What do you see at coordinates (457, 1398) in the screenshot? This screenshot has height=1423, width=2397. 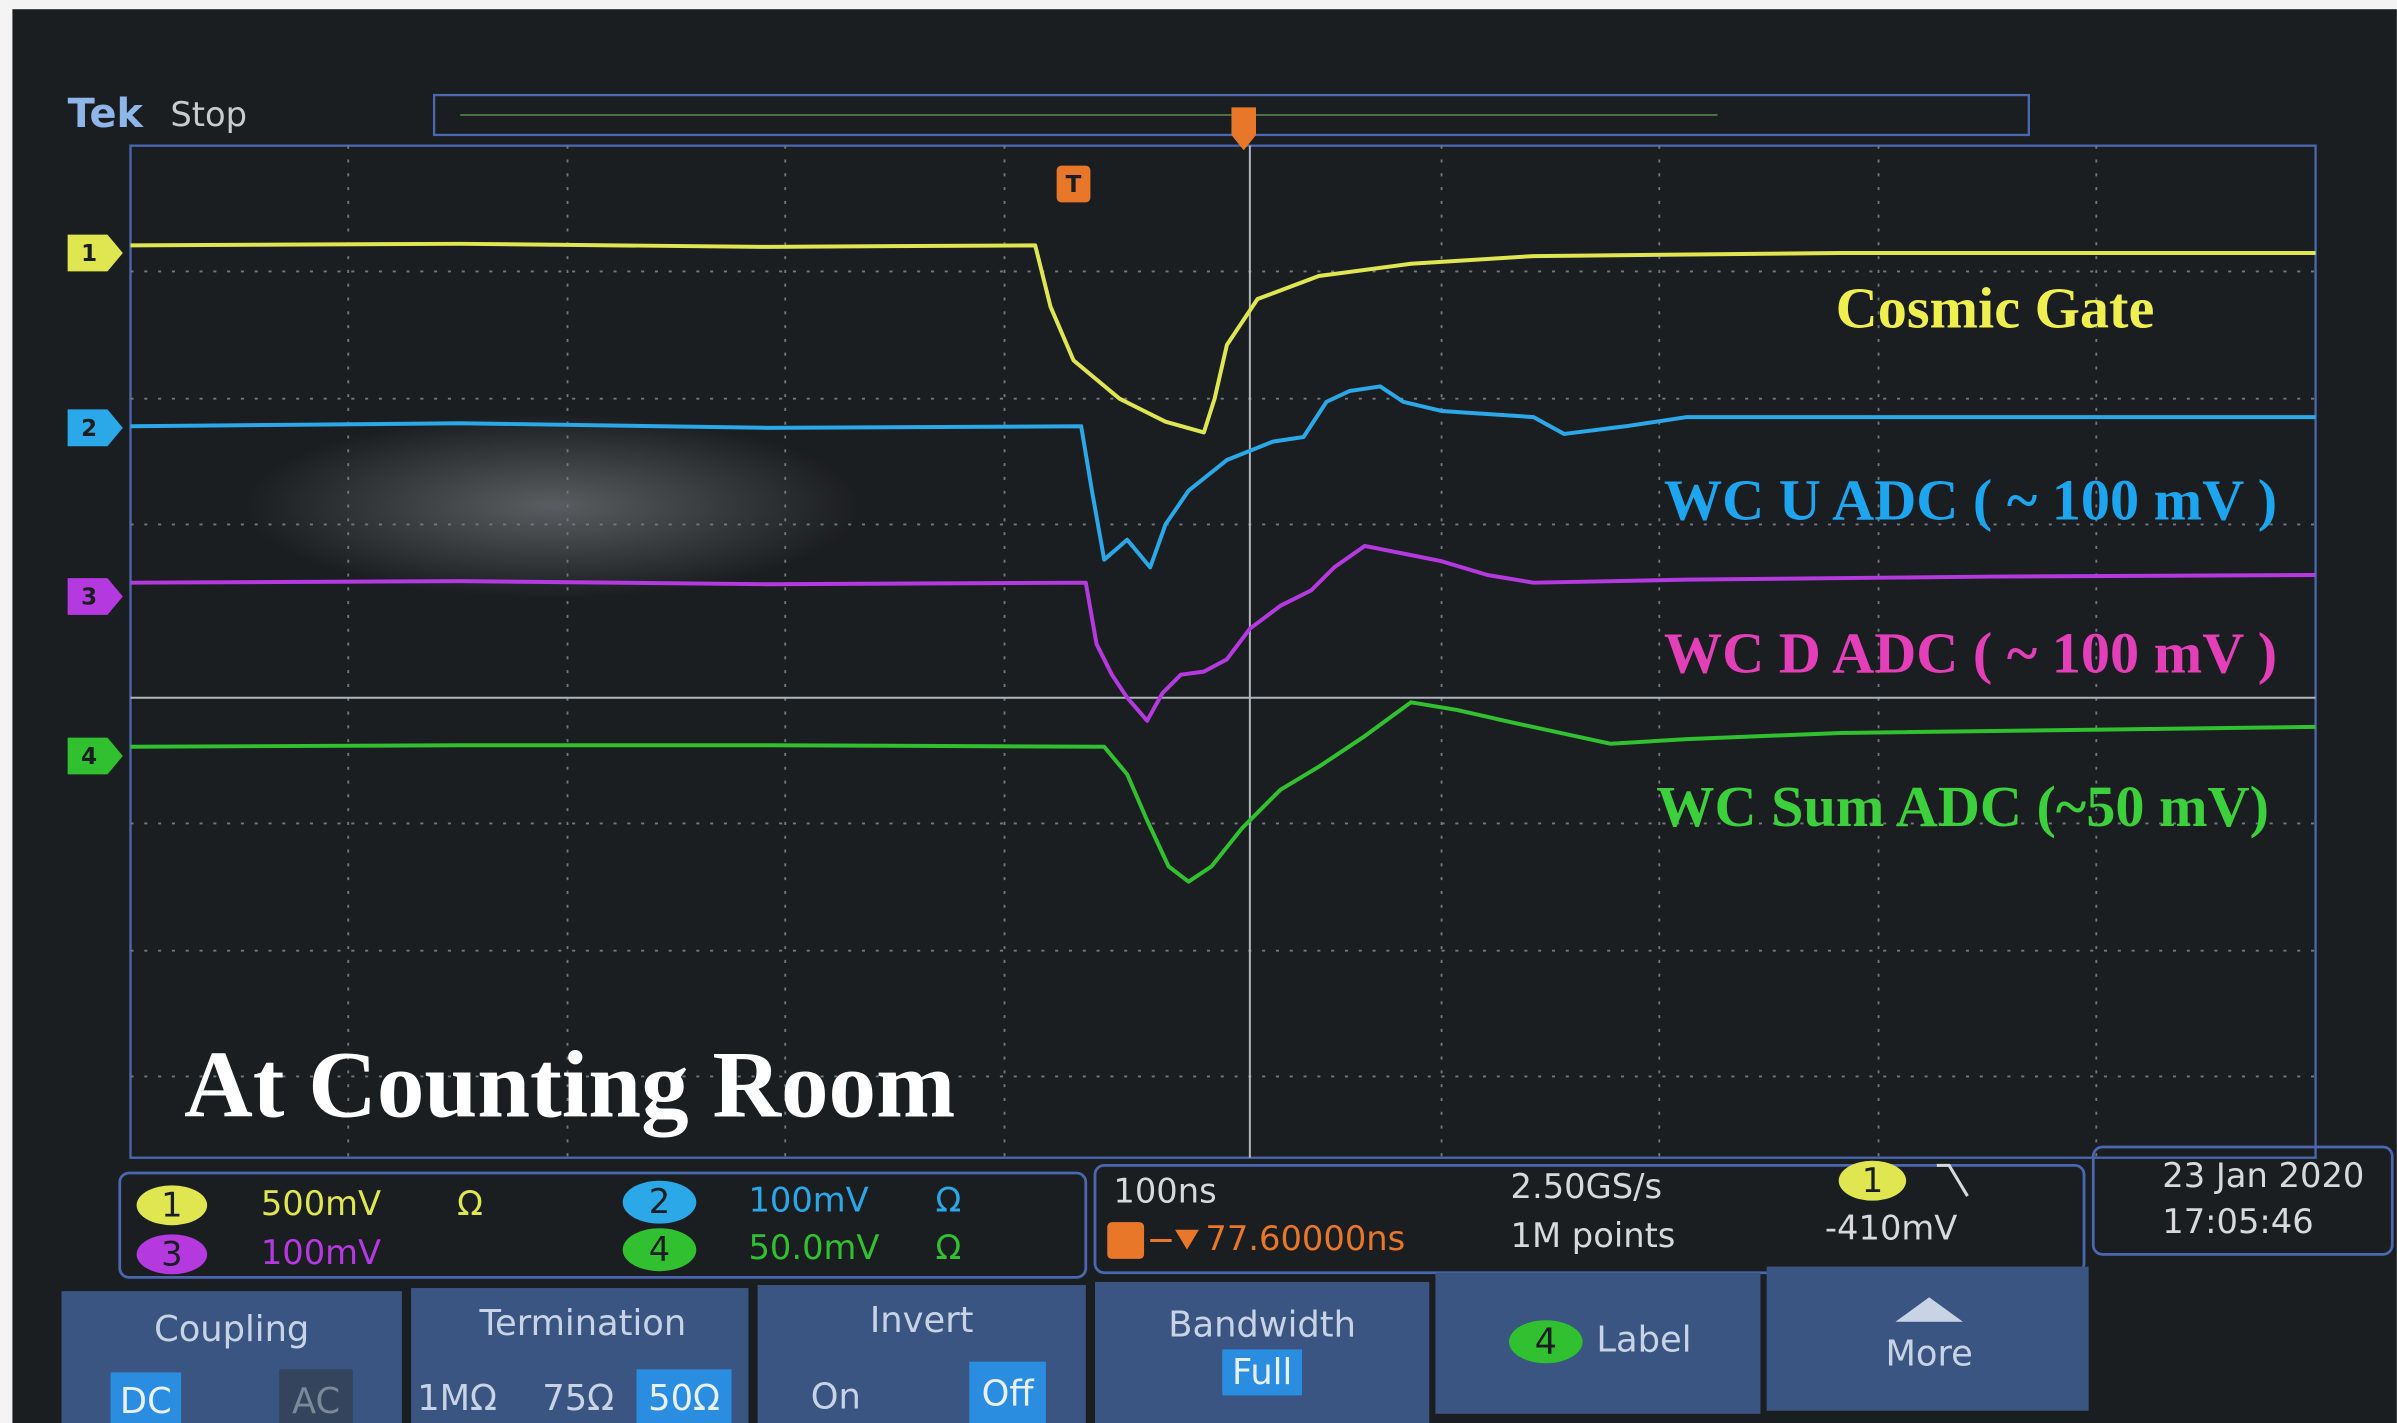 I see `termination-option: 1MΩ` at bounding box center [457, 1398].